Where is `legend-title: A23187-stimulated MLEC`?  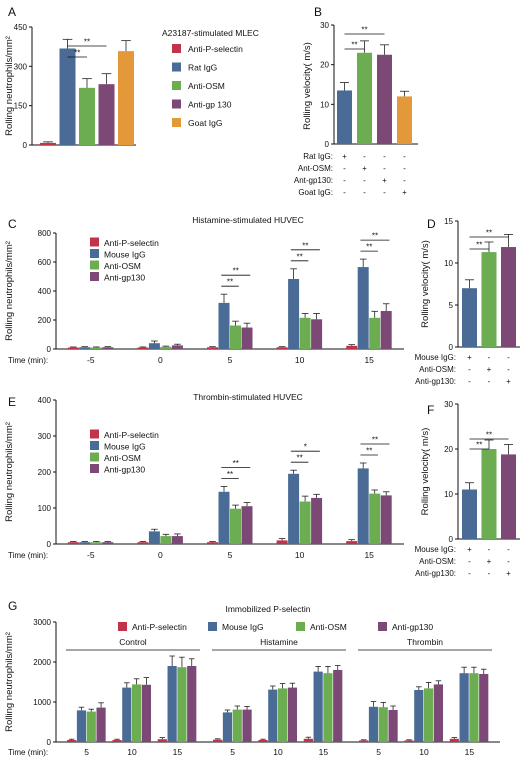 legend-title: A23187-stimulated MLEC is located at coordinates (210, 33).